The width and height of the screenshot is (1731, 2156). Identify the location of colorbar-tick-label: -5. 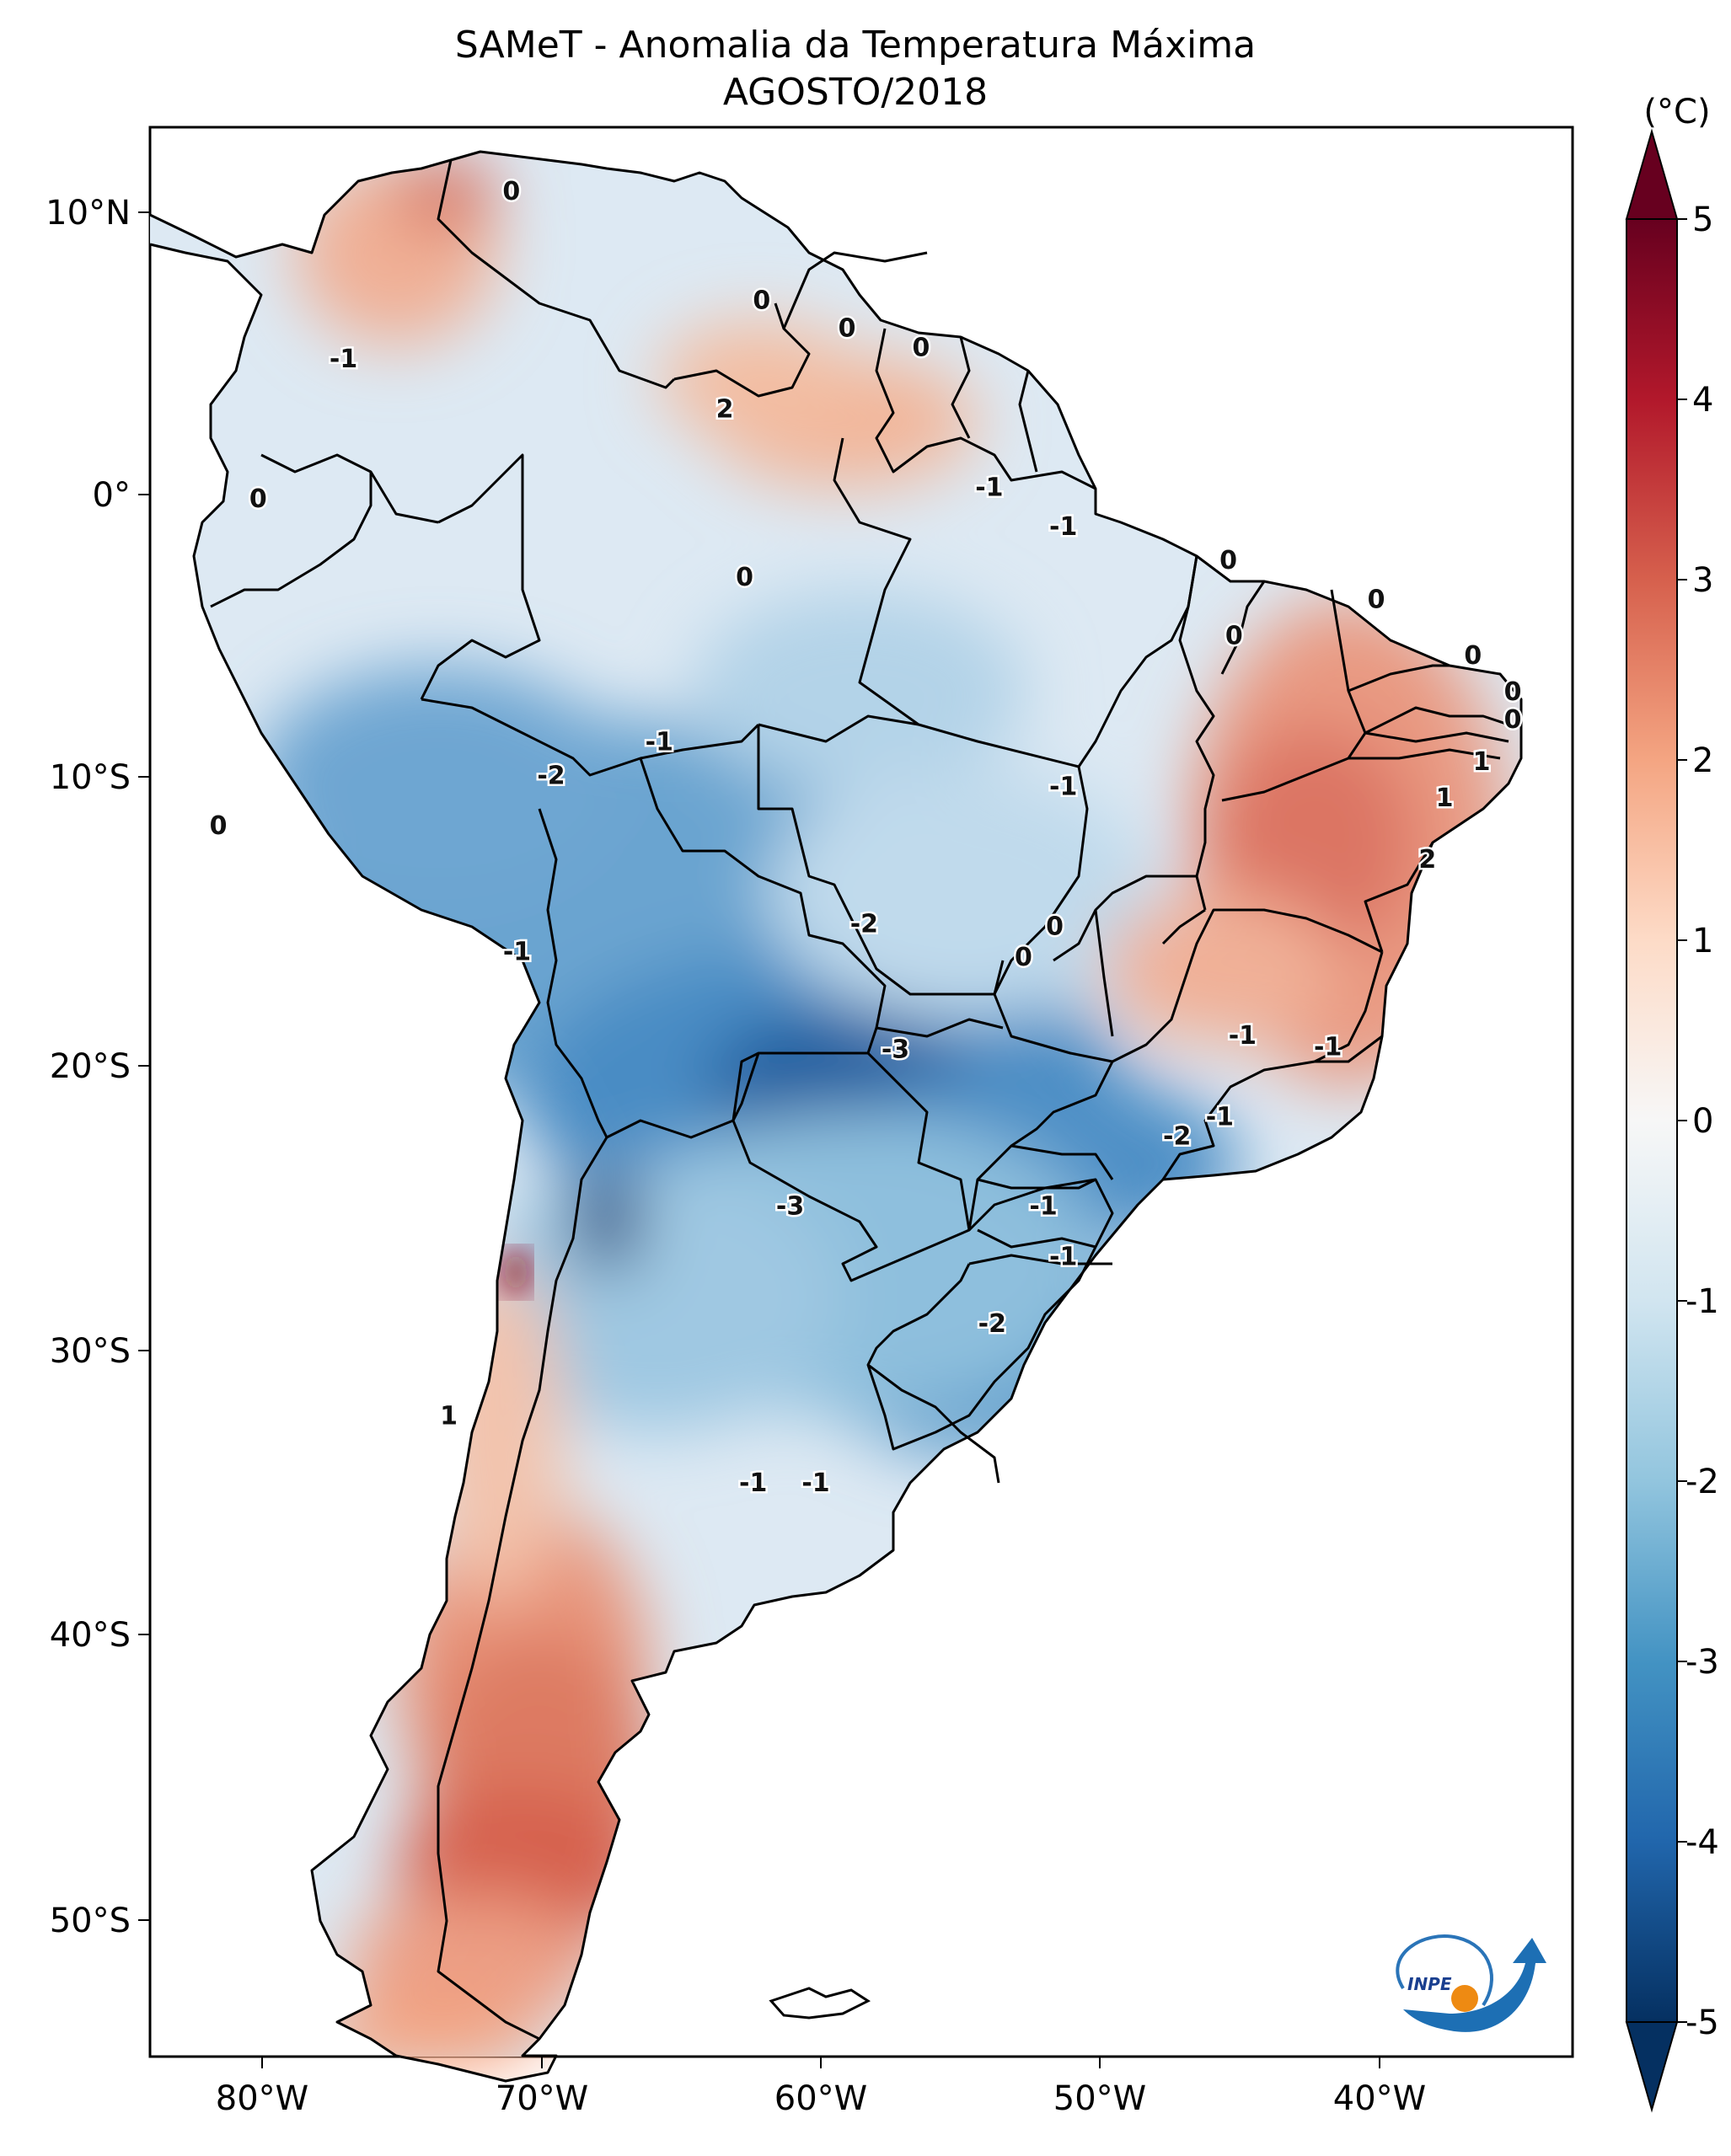
(1702, 2023).